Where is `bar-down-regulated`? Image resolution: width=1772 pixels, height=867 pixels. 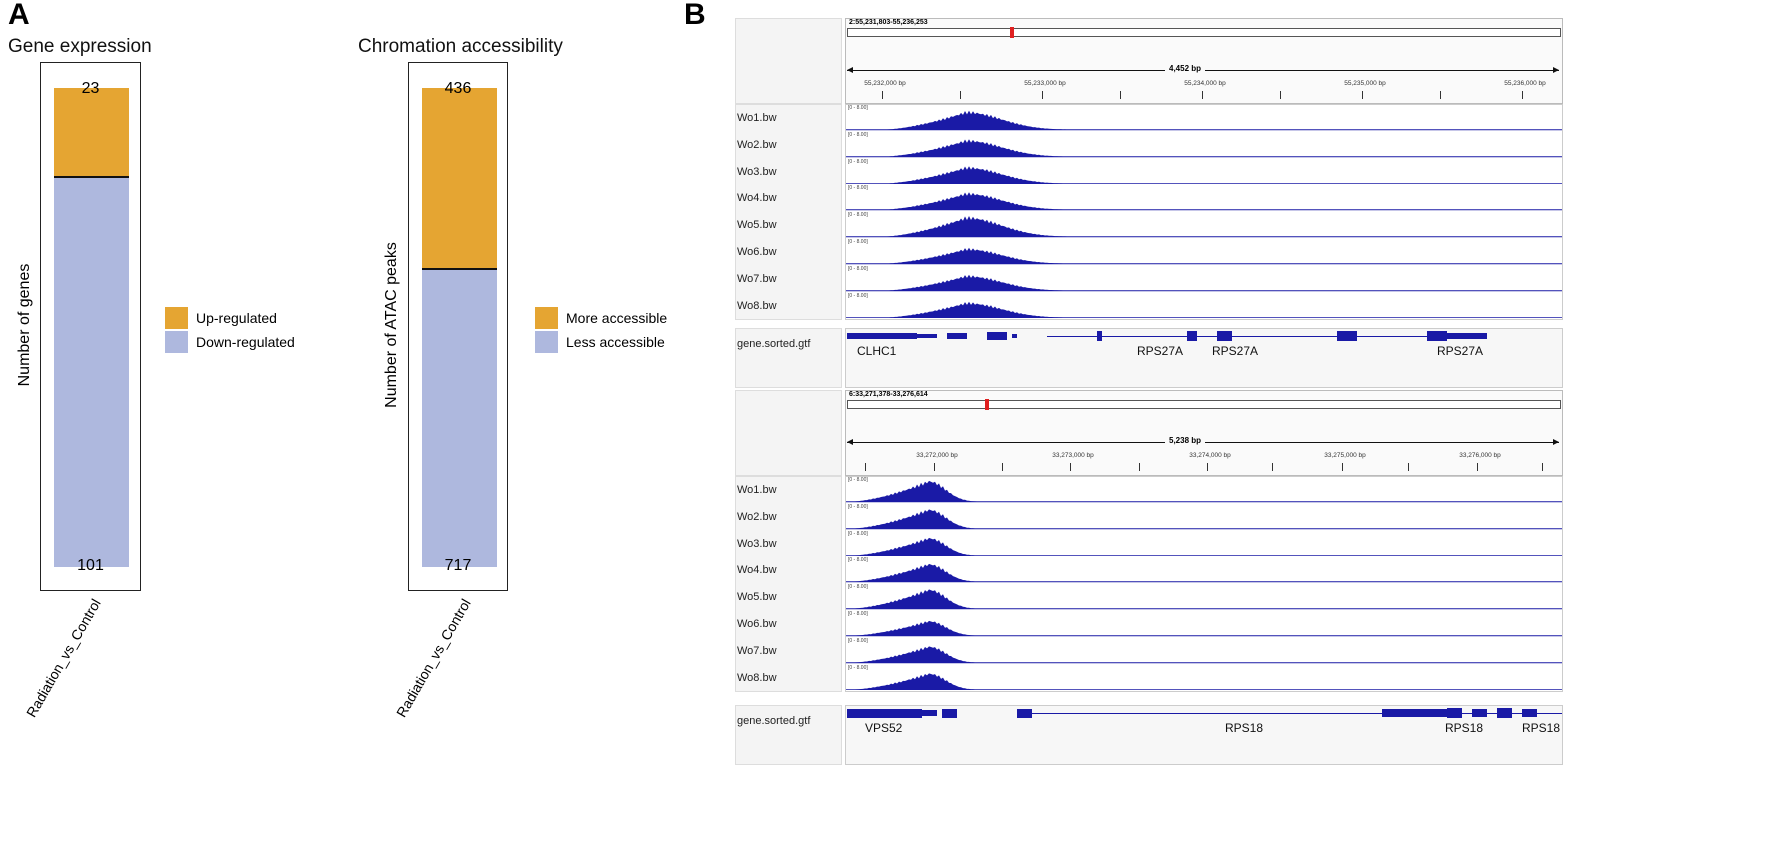 bar-down-regulated is located at coordinates (91, 371).